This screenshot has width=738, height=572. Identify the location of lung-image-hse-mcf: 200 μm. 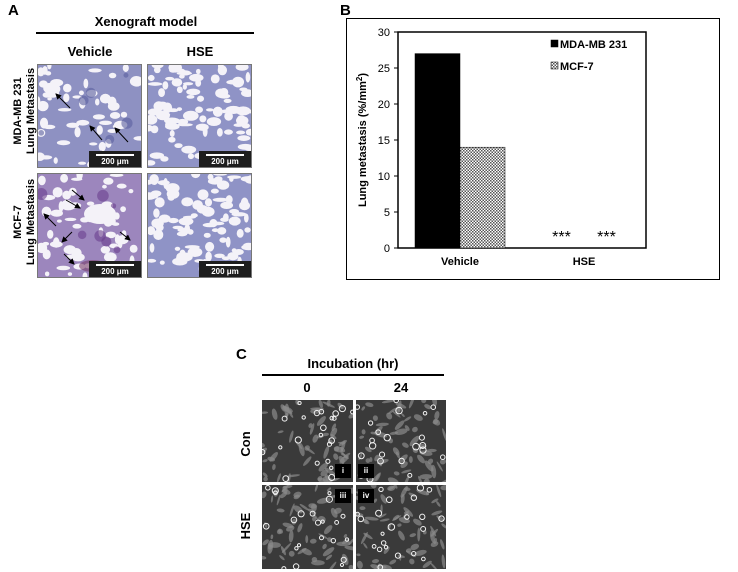
(199, 225).